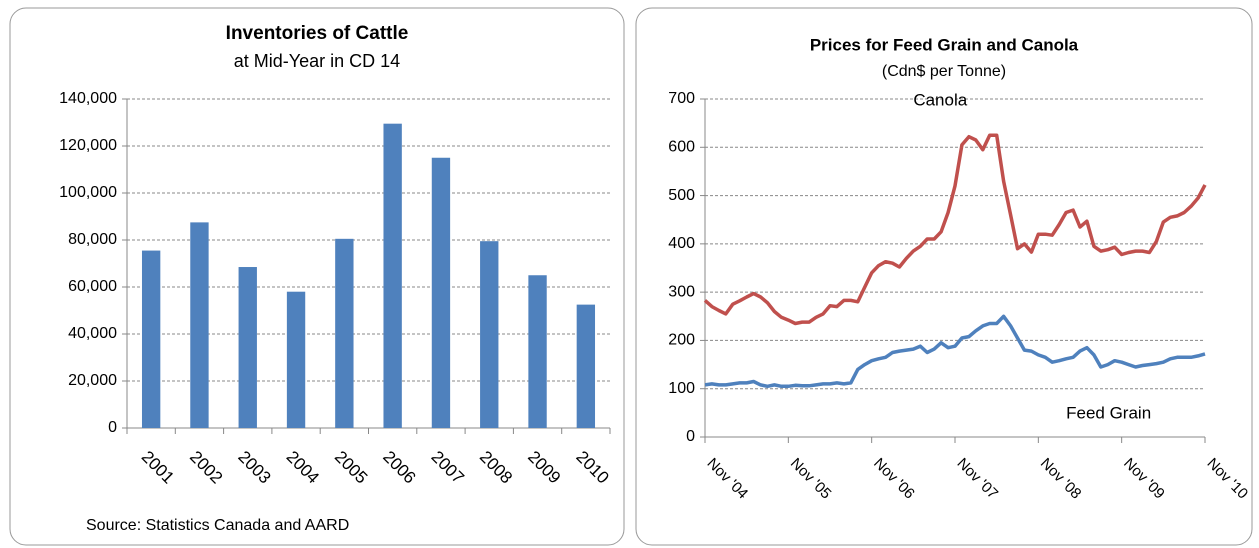 The image size is (1259, 548). What do you see at coordinates (681, 291) in the screenshot?
I see `y-tick-label: 300` at bounding box center [681, 291].